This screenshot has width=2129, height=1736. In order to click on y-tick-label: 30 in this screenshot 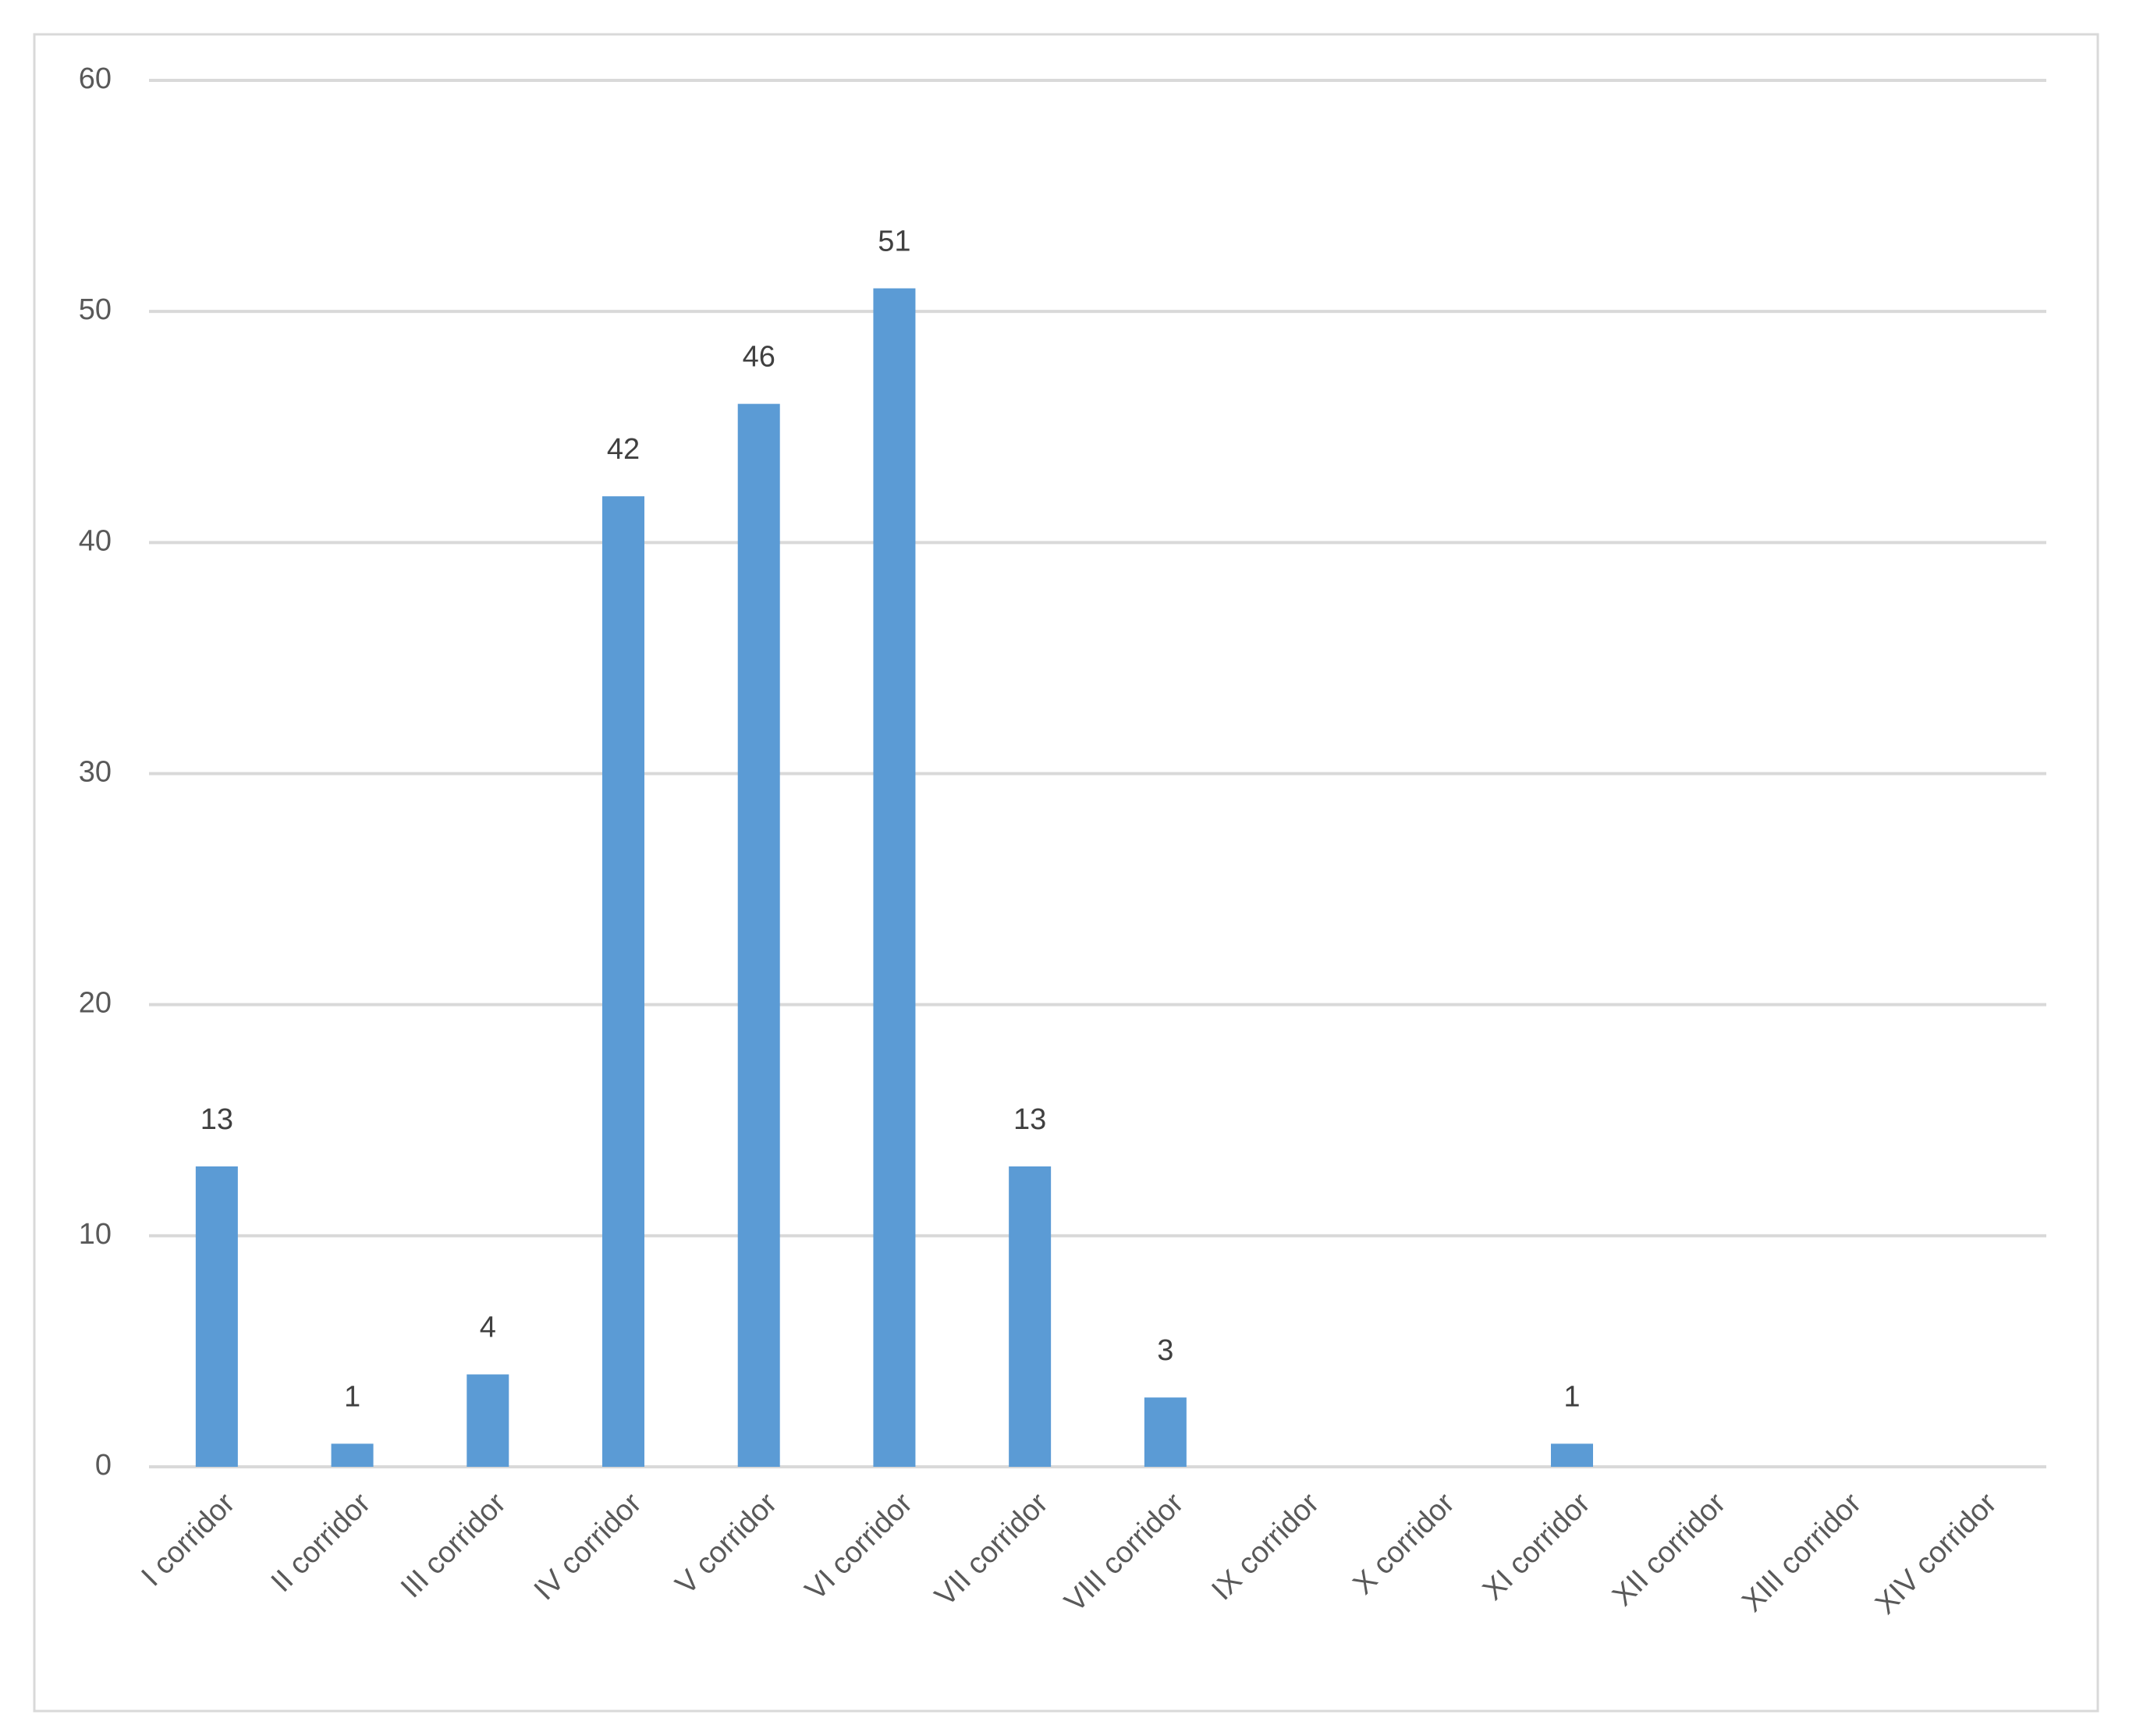, I will do `click(95, 772)`.